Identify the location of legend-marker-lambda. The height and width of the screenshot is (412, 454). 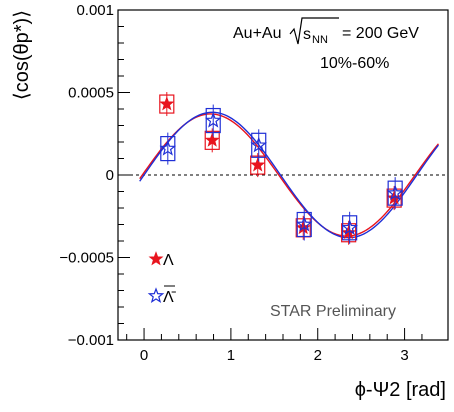
(156, 258).